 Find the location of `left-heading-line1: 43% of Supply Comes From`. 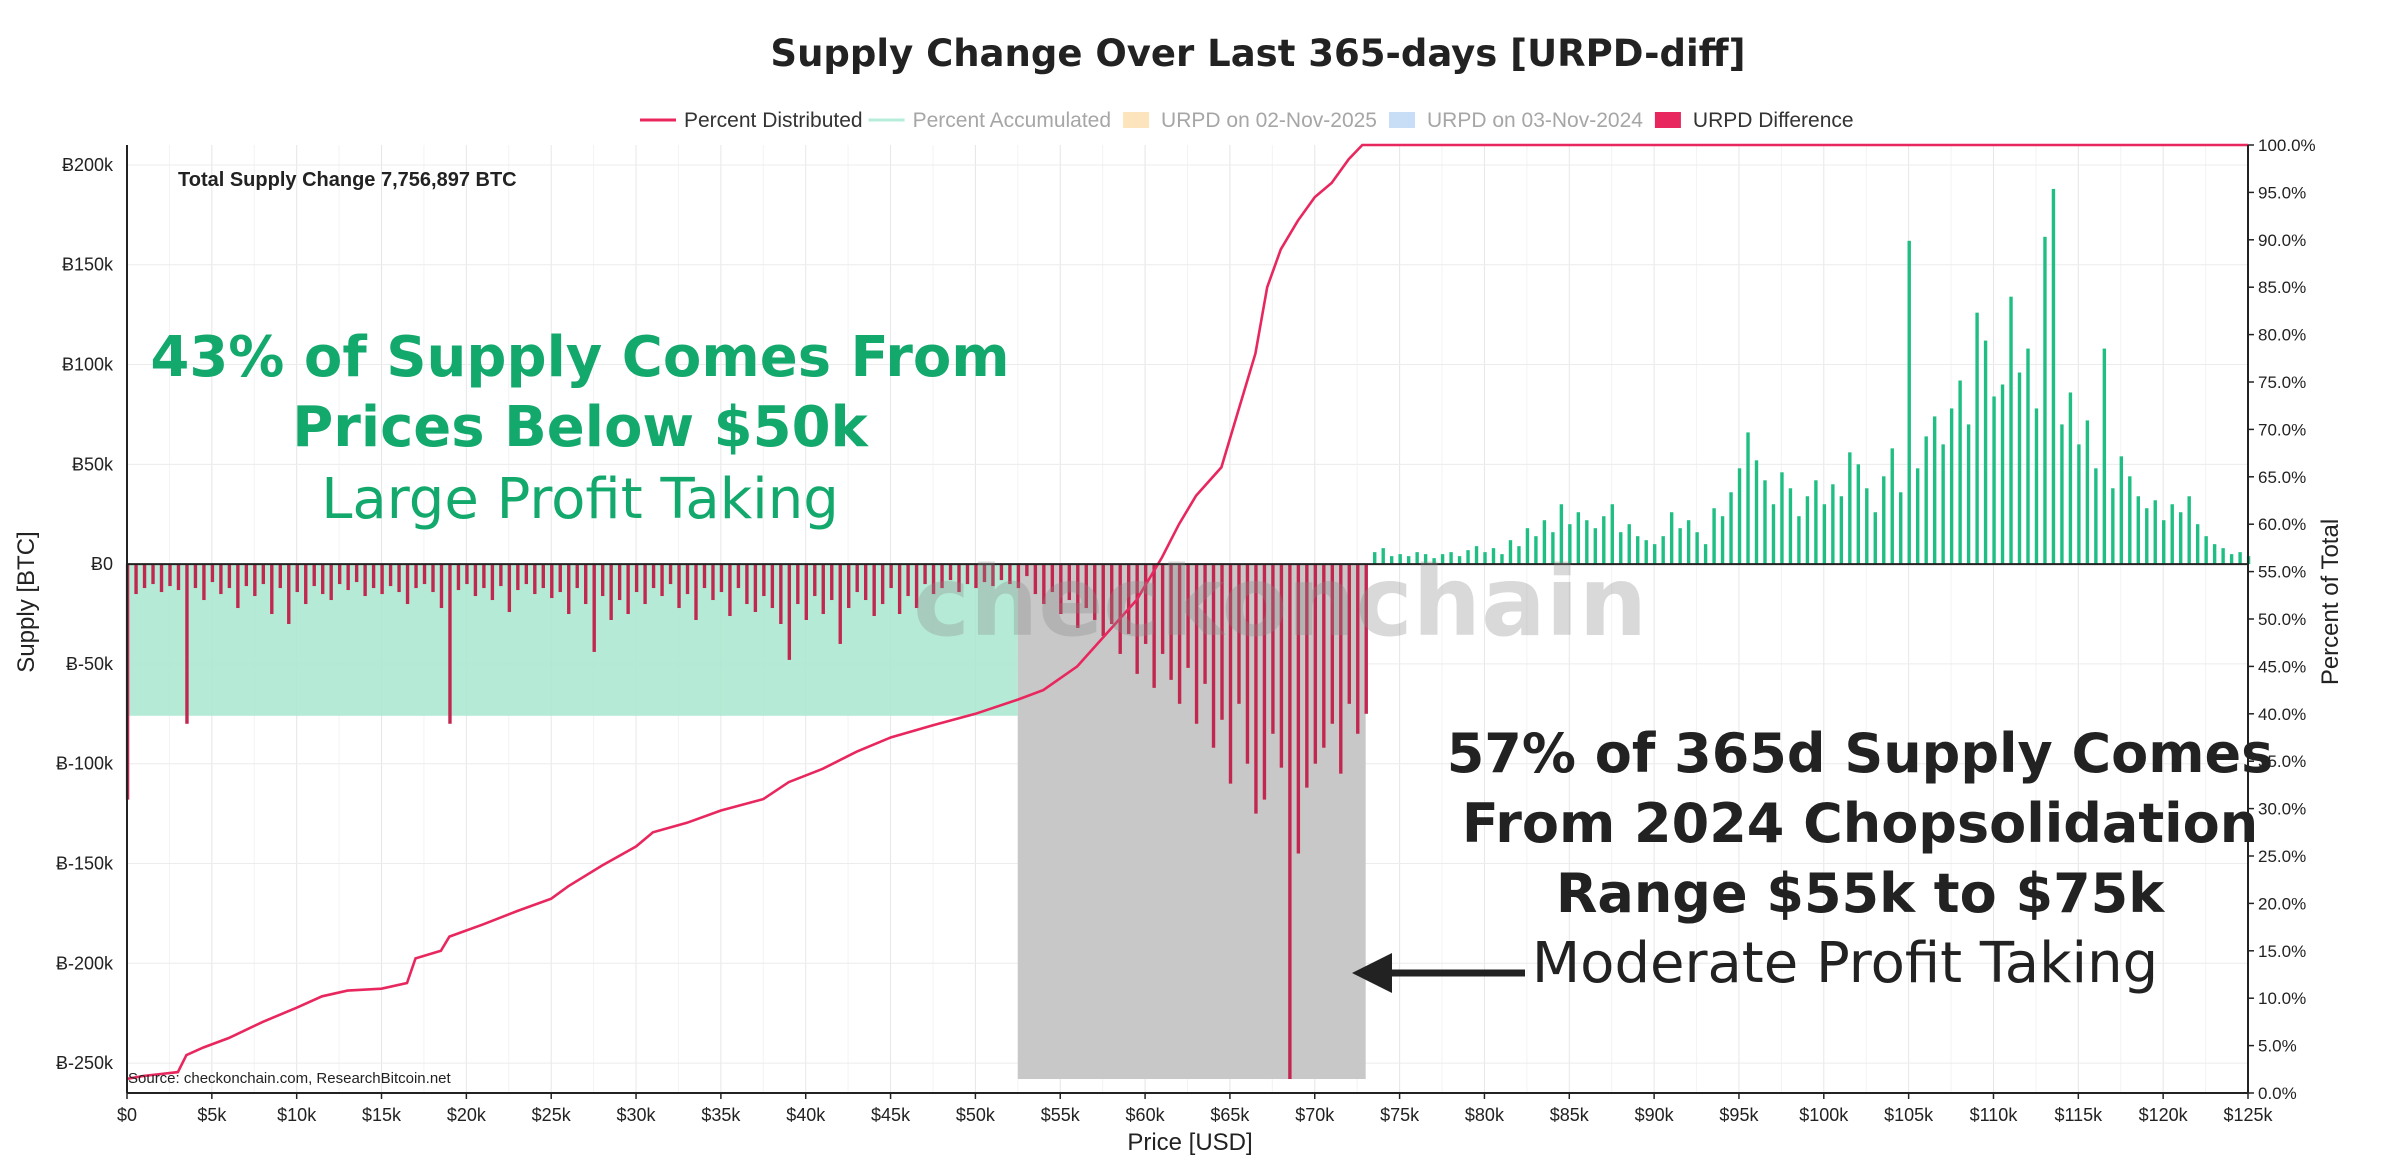

left-heading-line1: 43% of Supply Comes From is located at coordinates (579, 357).